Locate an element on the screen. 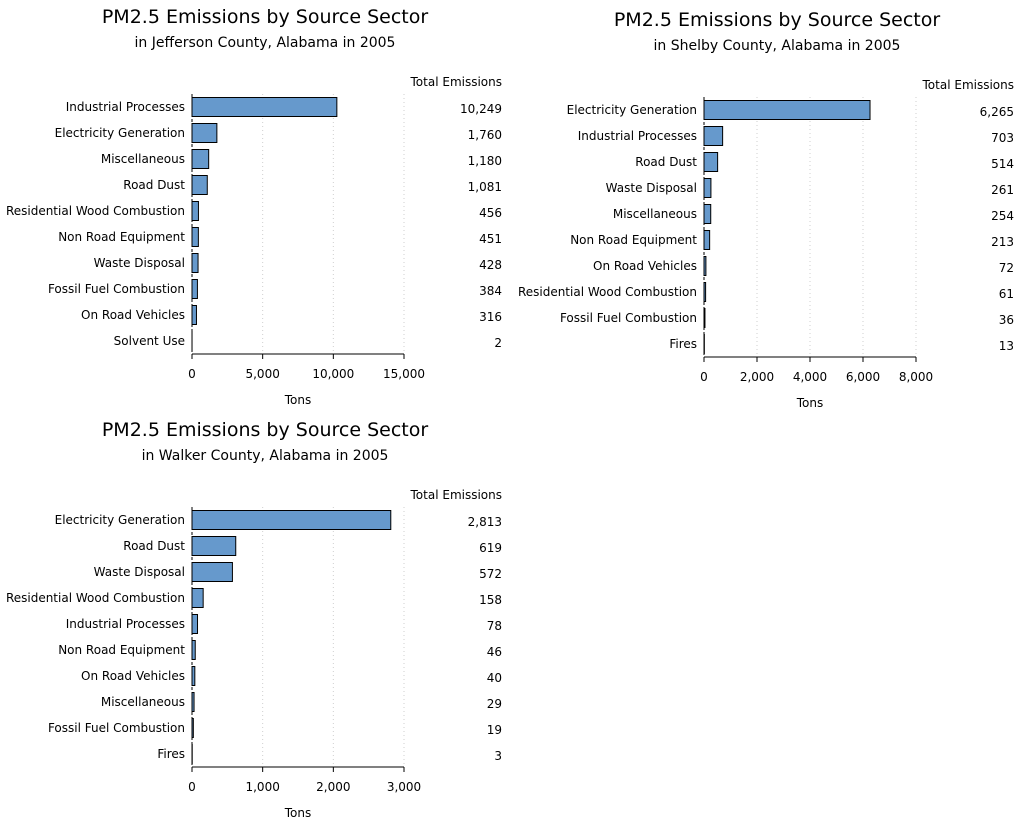  shelby-x-tick-label: 6,000 is located at coordinates (863, 377).